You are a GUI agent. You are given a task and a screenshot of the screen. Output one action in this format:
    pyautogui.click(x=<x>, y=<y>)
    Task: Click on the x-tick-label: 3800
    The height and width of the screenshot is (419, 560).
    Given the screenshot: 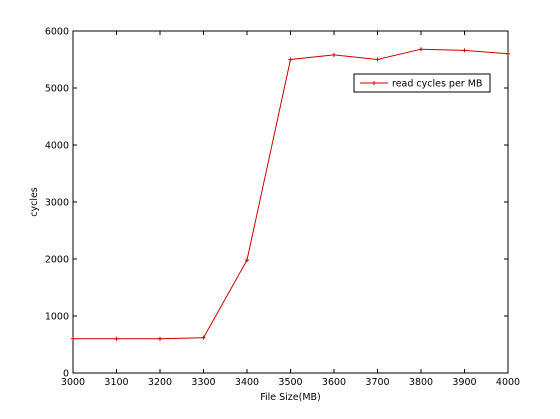 What is the action you would take?
    pyautogui.click(x=421, y=382)
    